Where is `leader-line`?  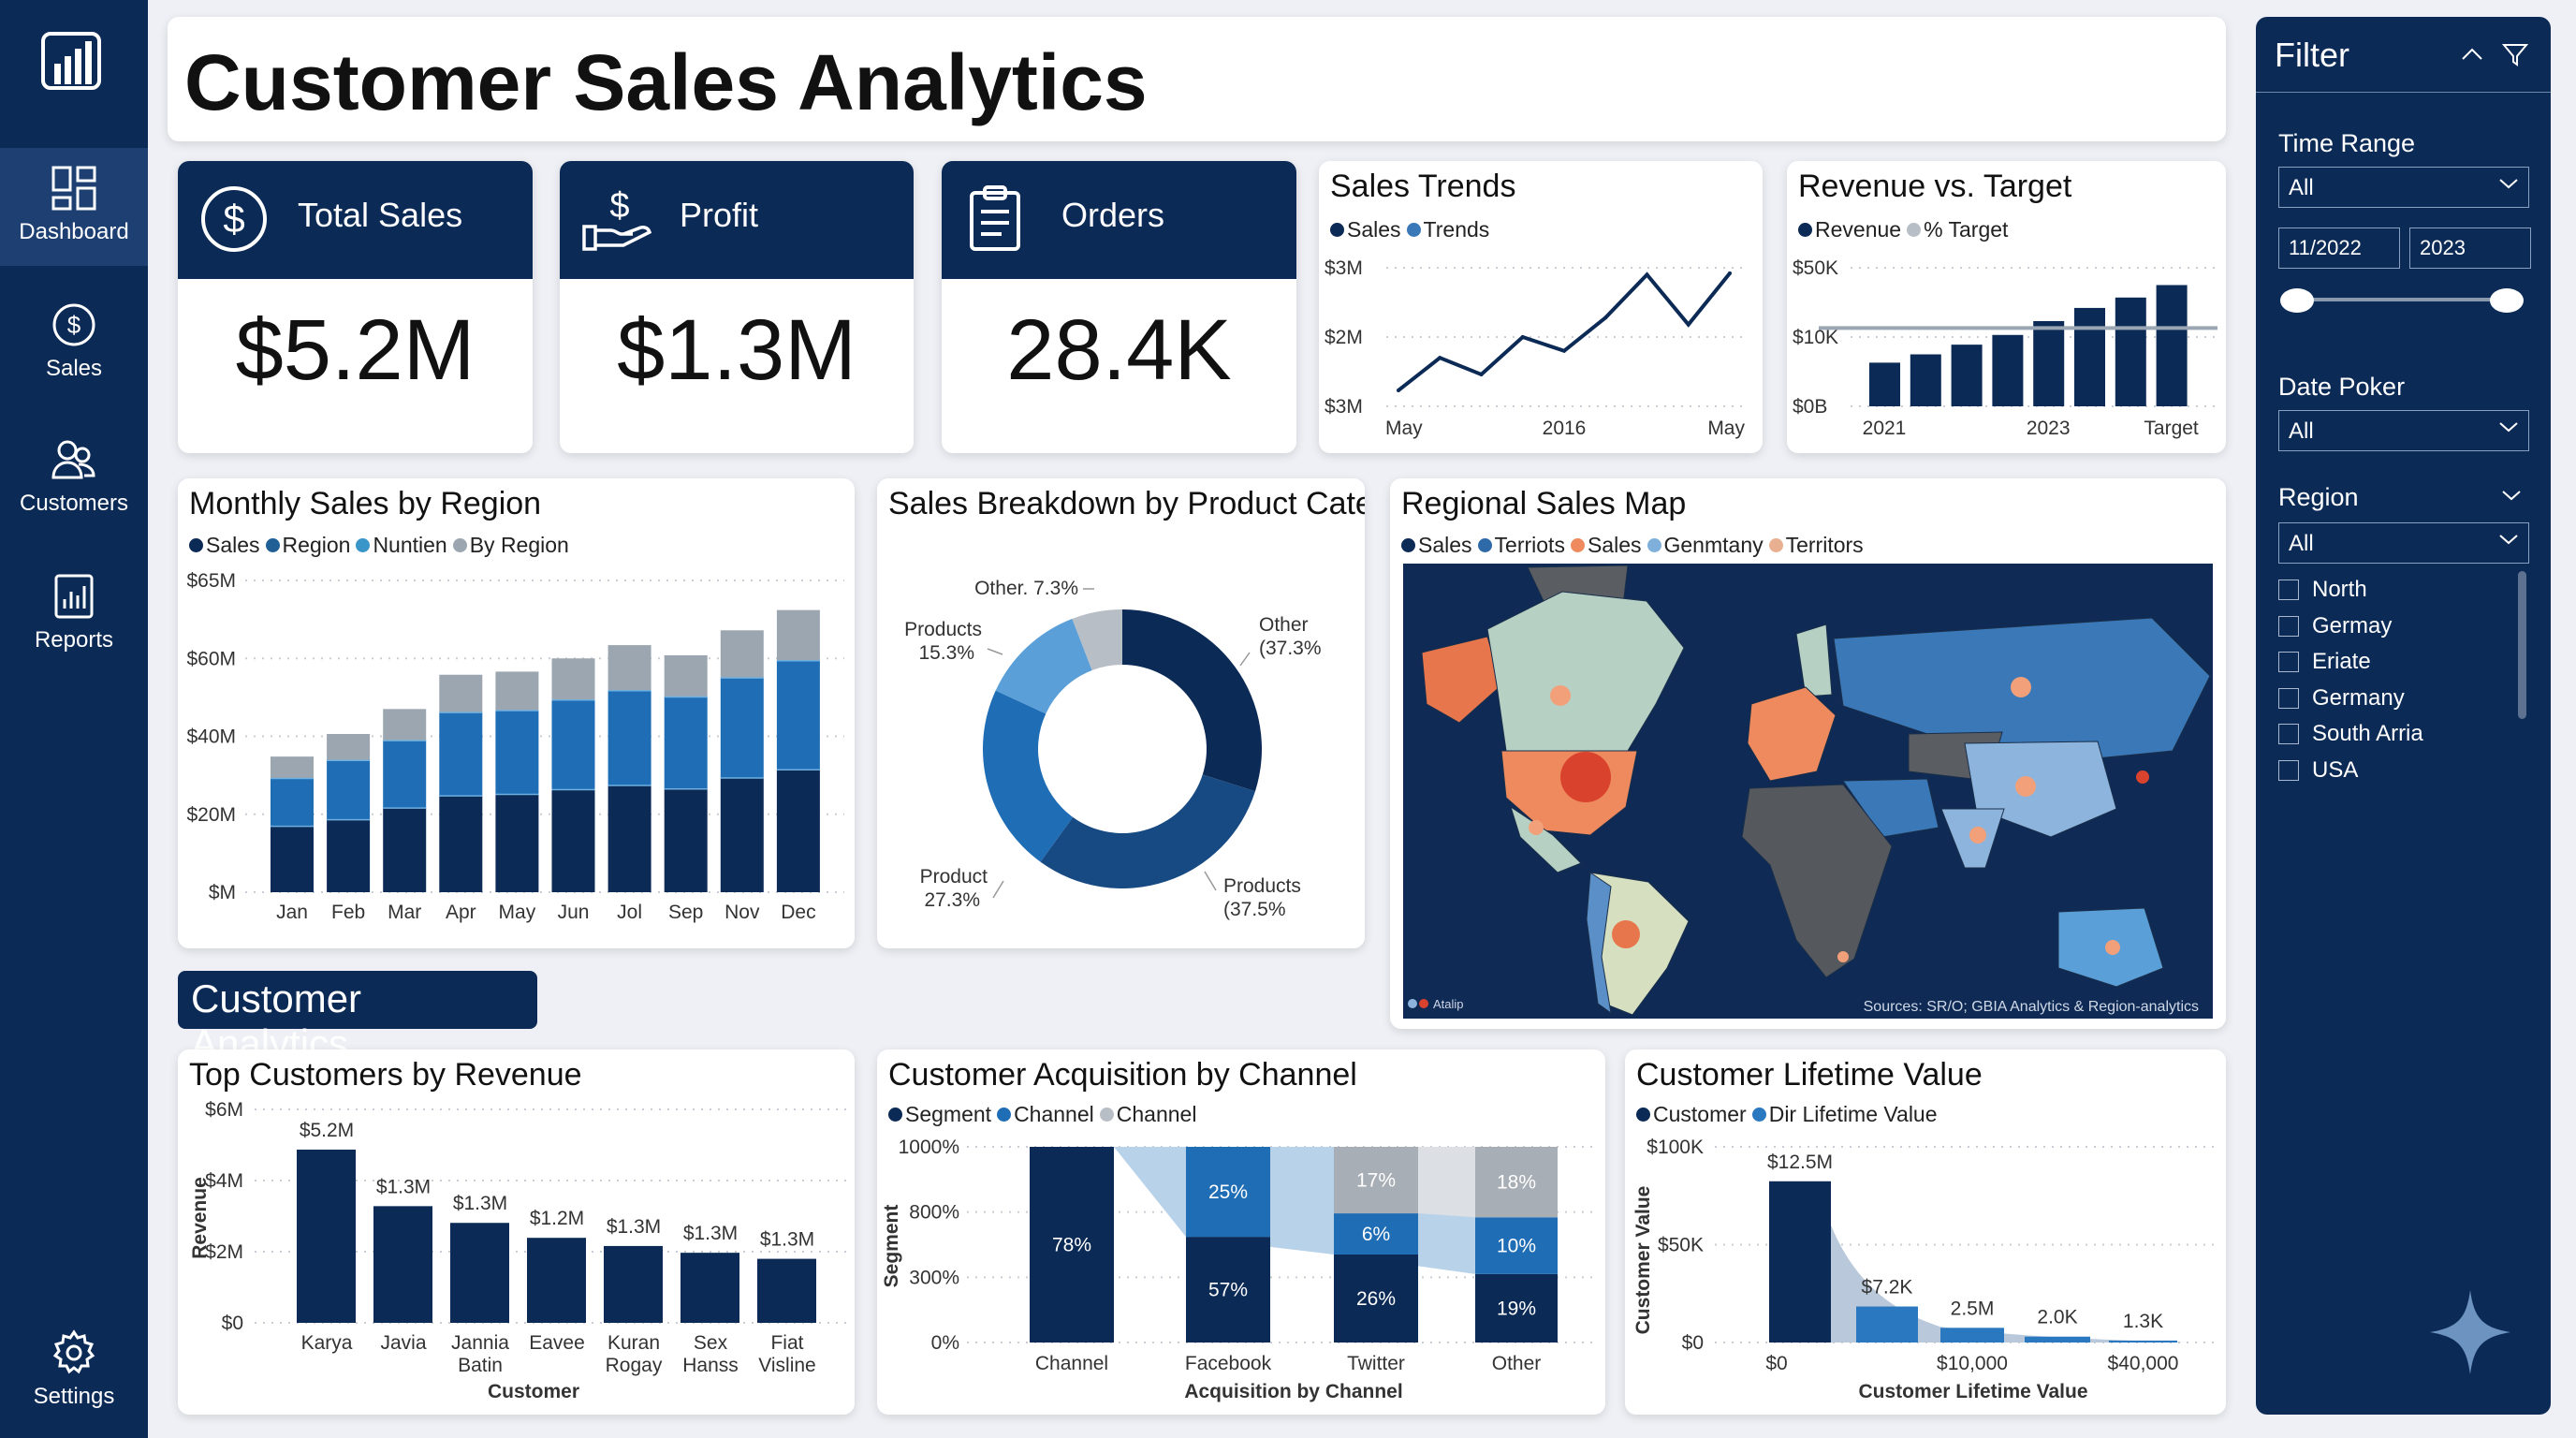
leader-line is located at coordinates (1245, 659).